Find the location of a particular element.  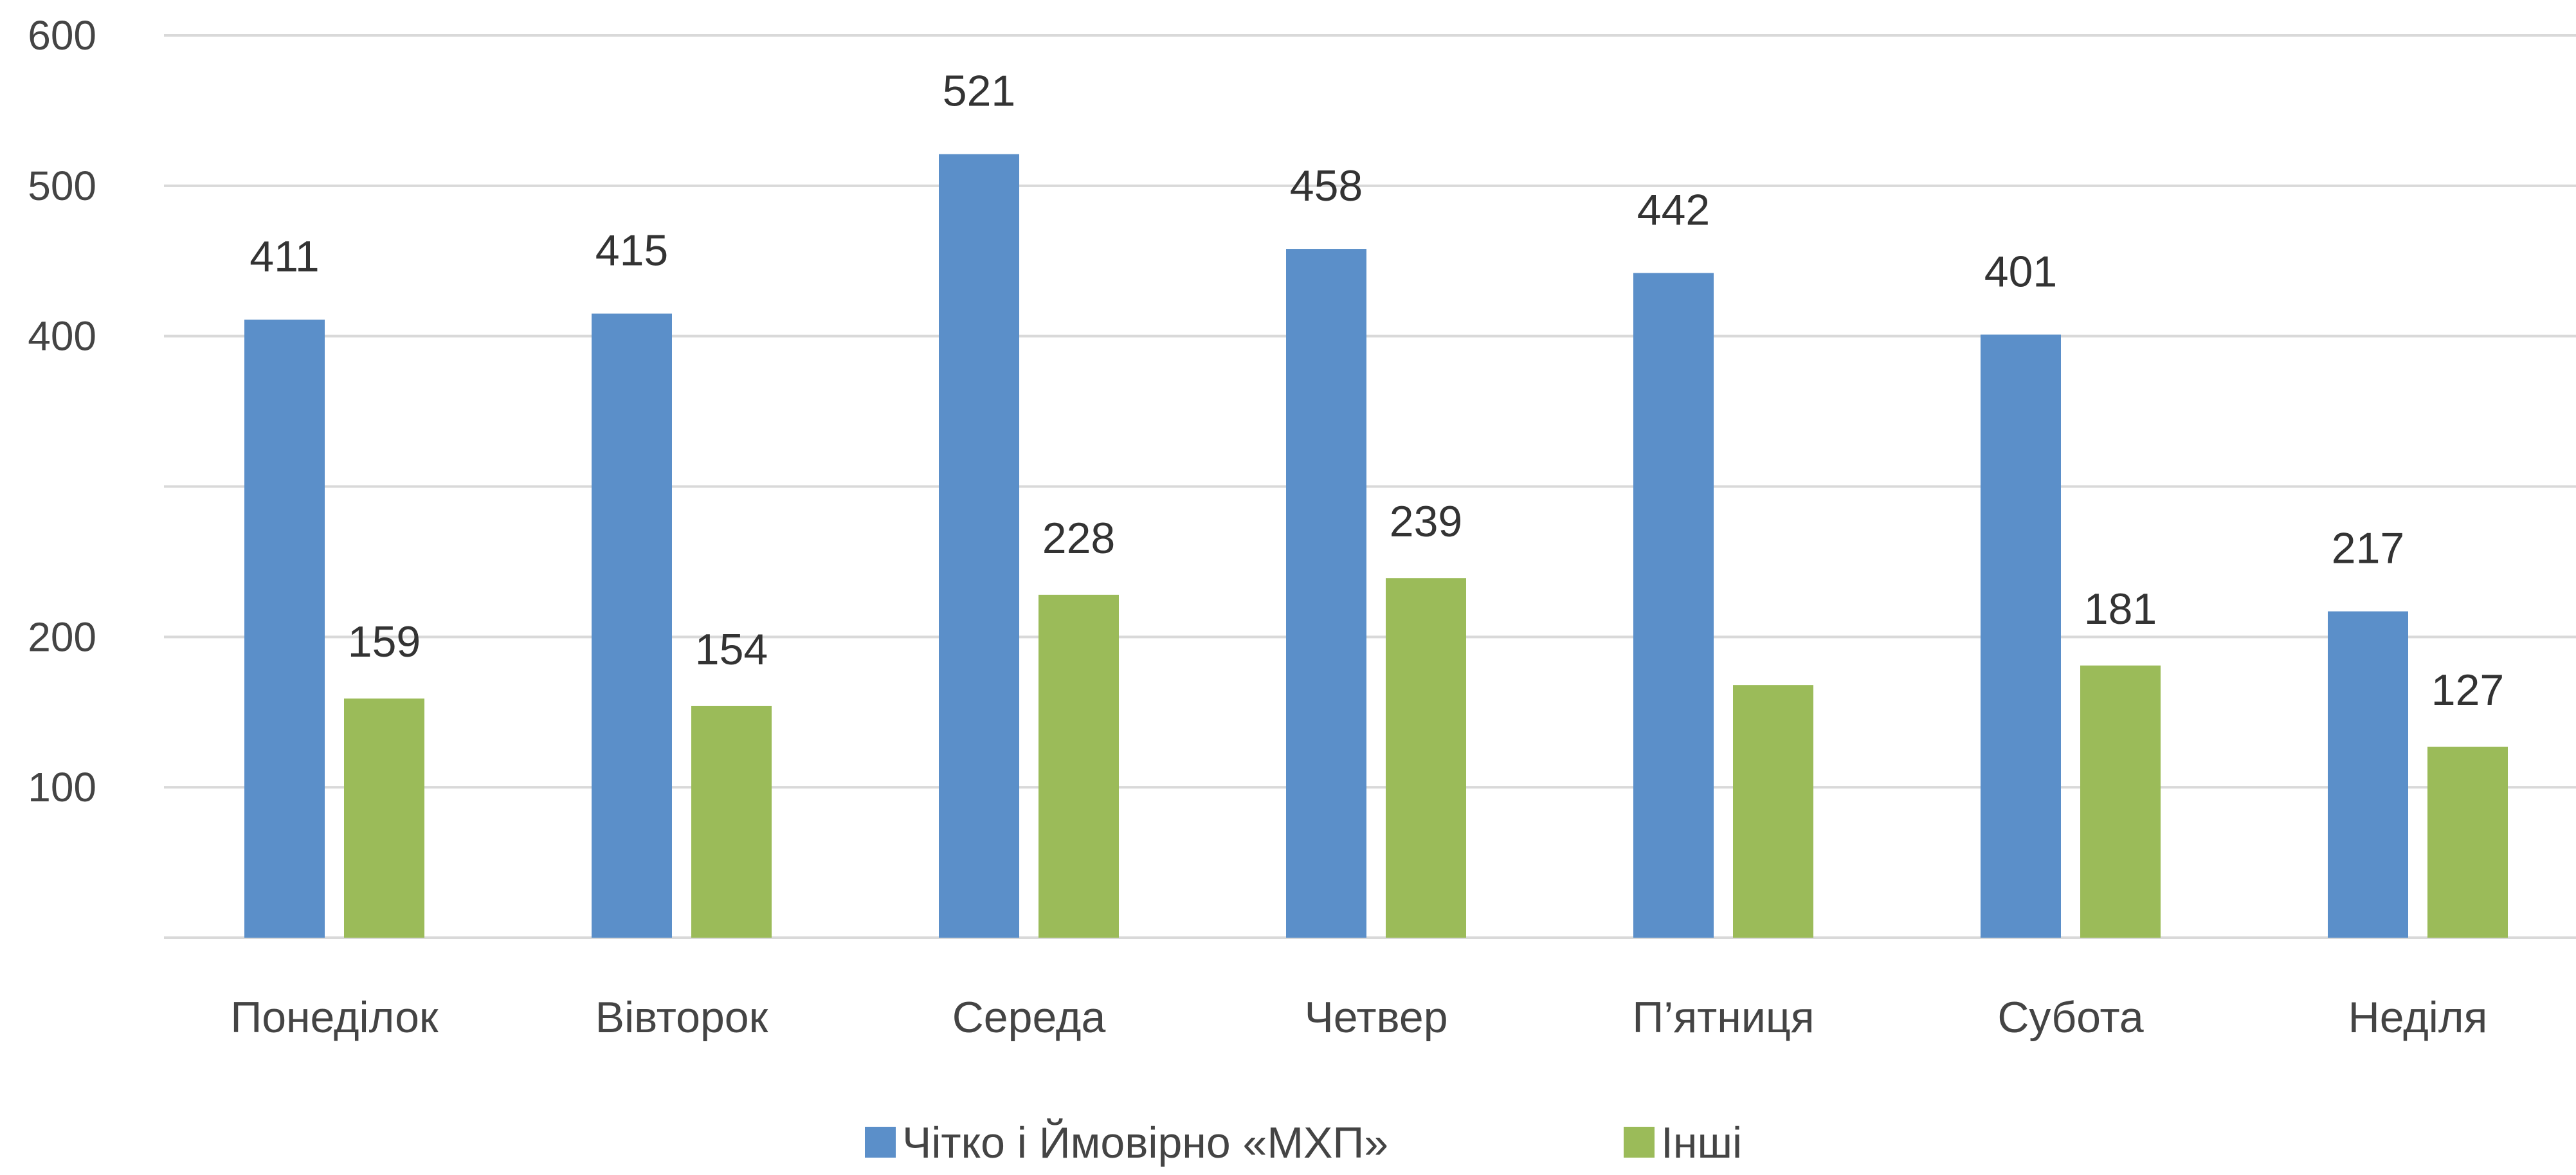

category-label: Середа is located at coordinates (1029, 1017).